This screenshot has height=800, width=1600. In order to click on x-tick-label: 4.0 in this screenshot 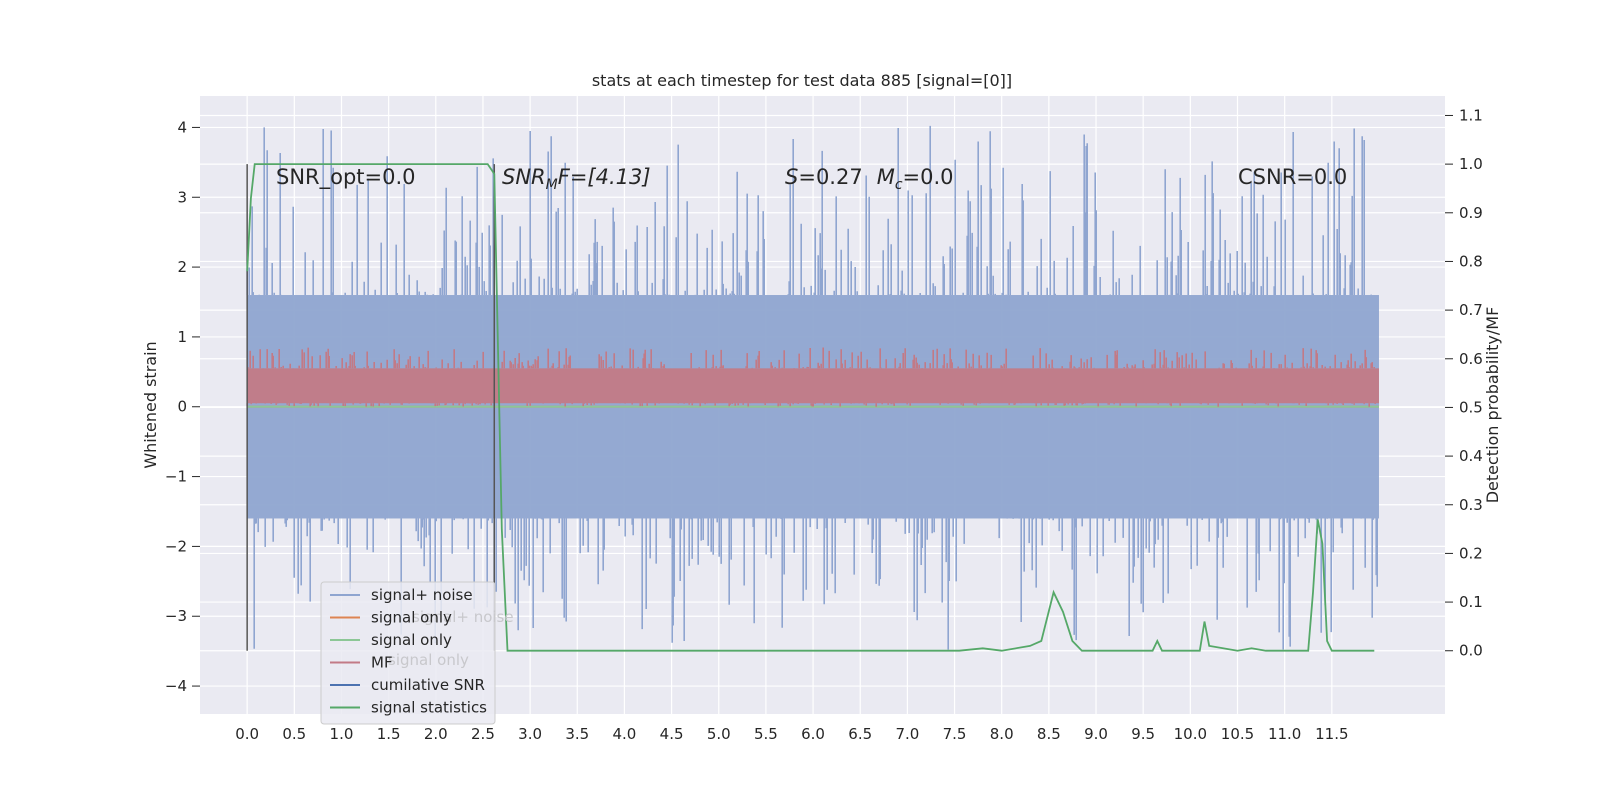, I will do `click(625, 734)`.